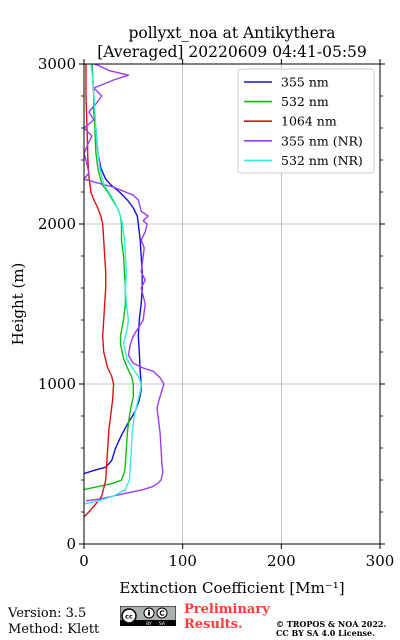 The width and height of the screenshot is (400, 640). What do you see at coordinates (380, 561) in the screenshot?
I see `x-tick-label: 300` at bounding box center [380, 561].